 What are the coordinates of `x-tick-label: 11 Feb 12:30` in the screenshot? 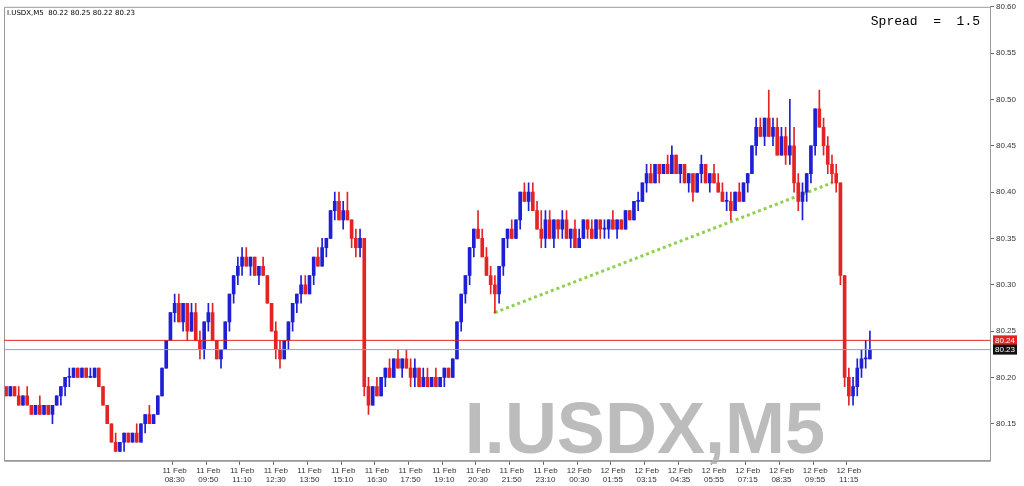 It's located at (276, 475).